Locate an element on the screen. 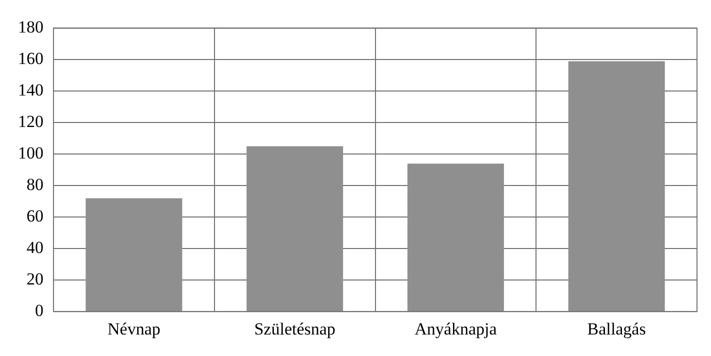 The width and height of the screenshot is (711, 356). y-tick-label: 80 is located at coordinates (35, 184).